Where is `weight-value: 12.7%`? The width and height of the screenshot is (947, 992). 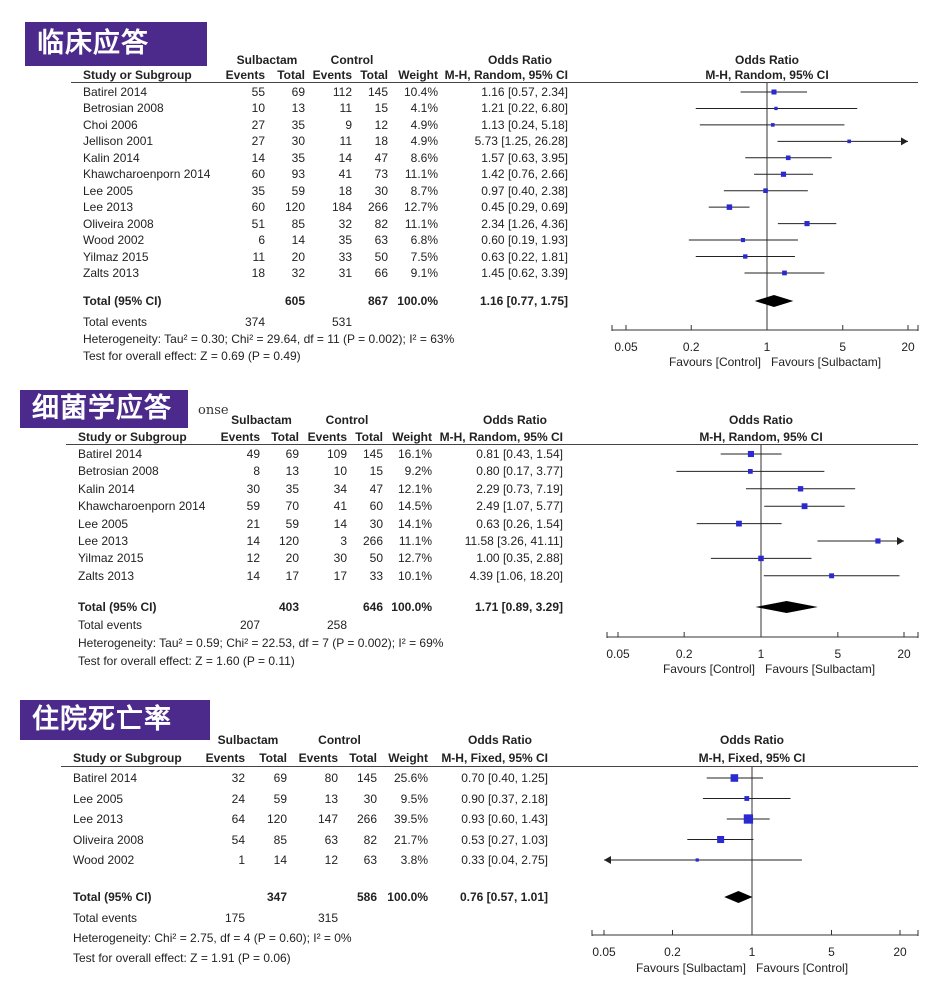
weight-value: 12.7% is located at coordinates (414, 558).